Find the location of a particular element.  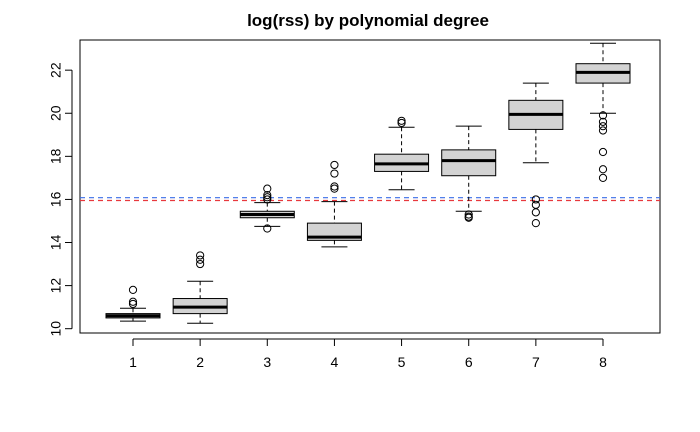

x-tick-label: 7 is located at coordinates (536, 362).